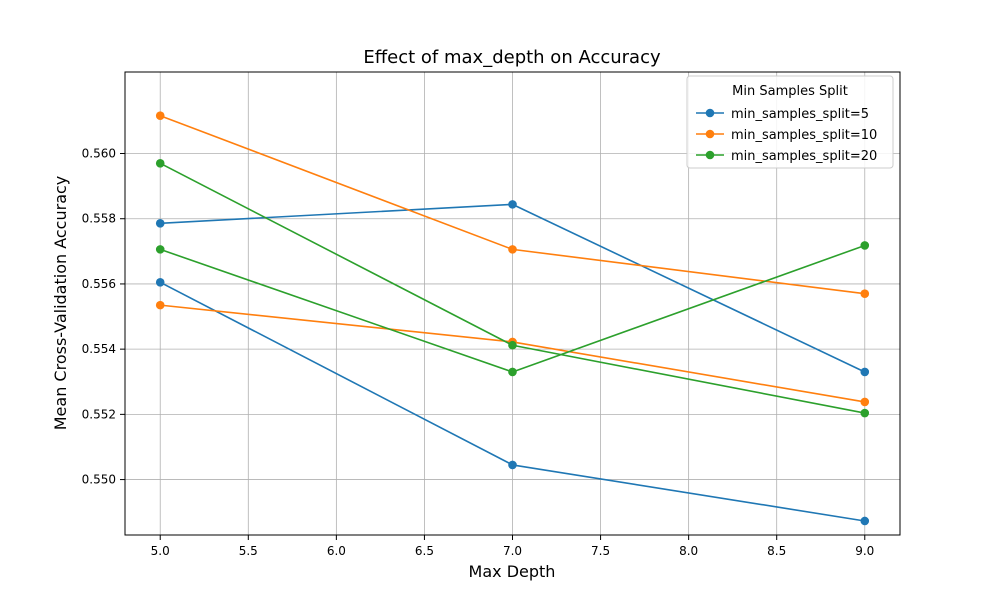 The image size is (1000, 600). I want to click on x-axis-label: Max Depth, so click(512, 571).